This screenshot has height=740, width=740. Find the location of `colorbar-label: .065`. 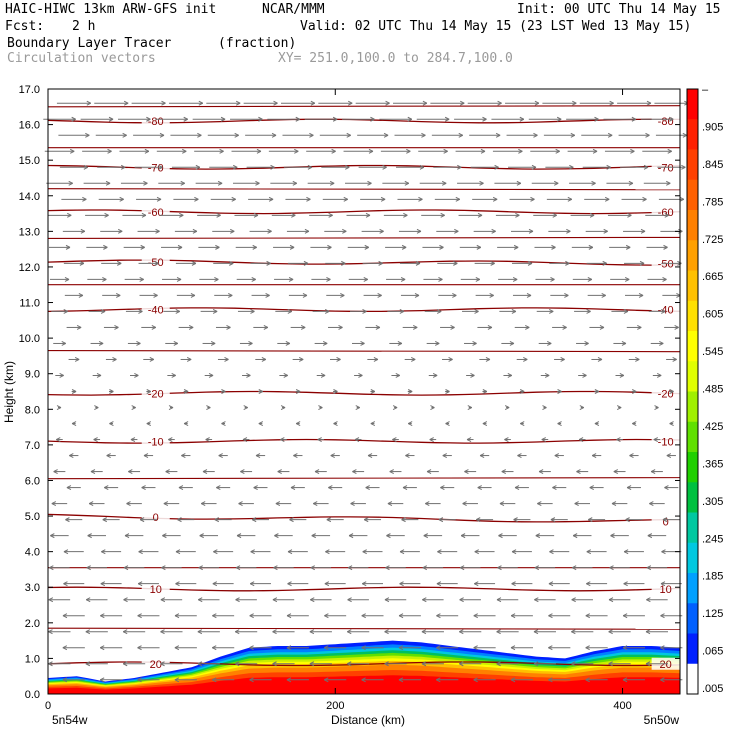

colorbar-label: .065 is located at coordinates (712, 652).